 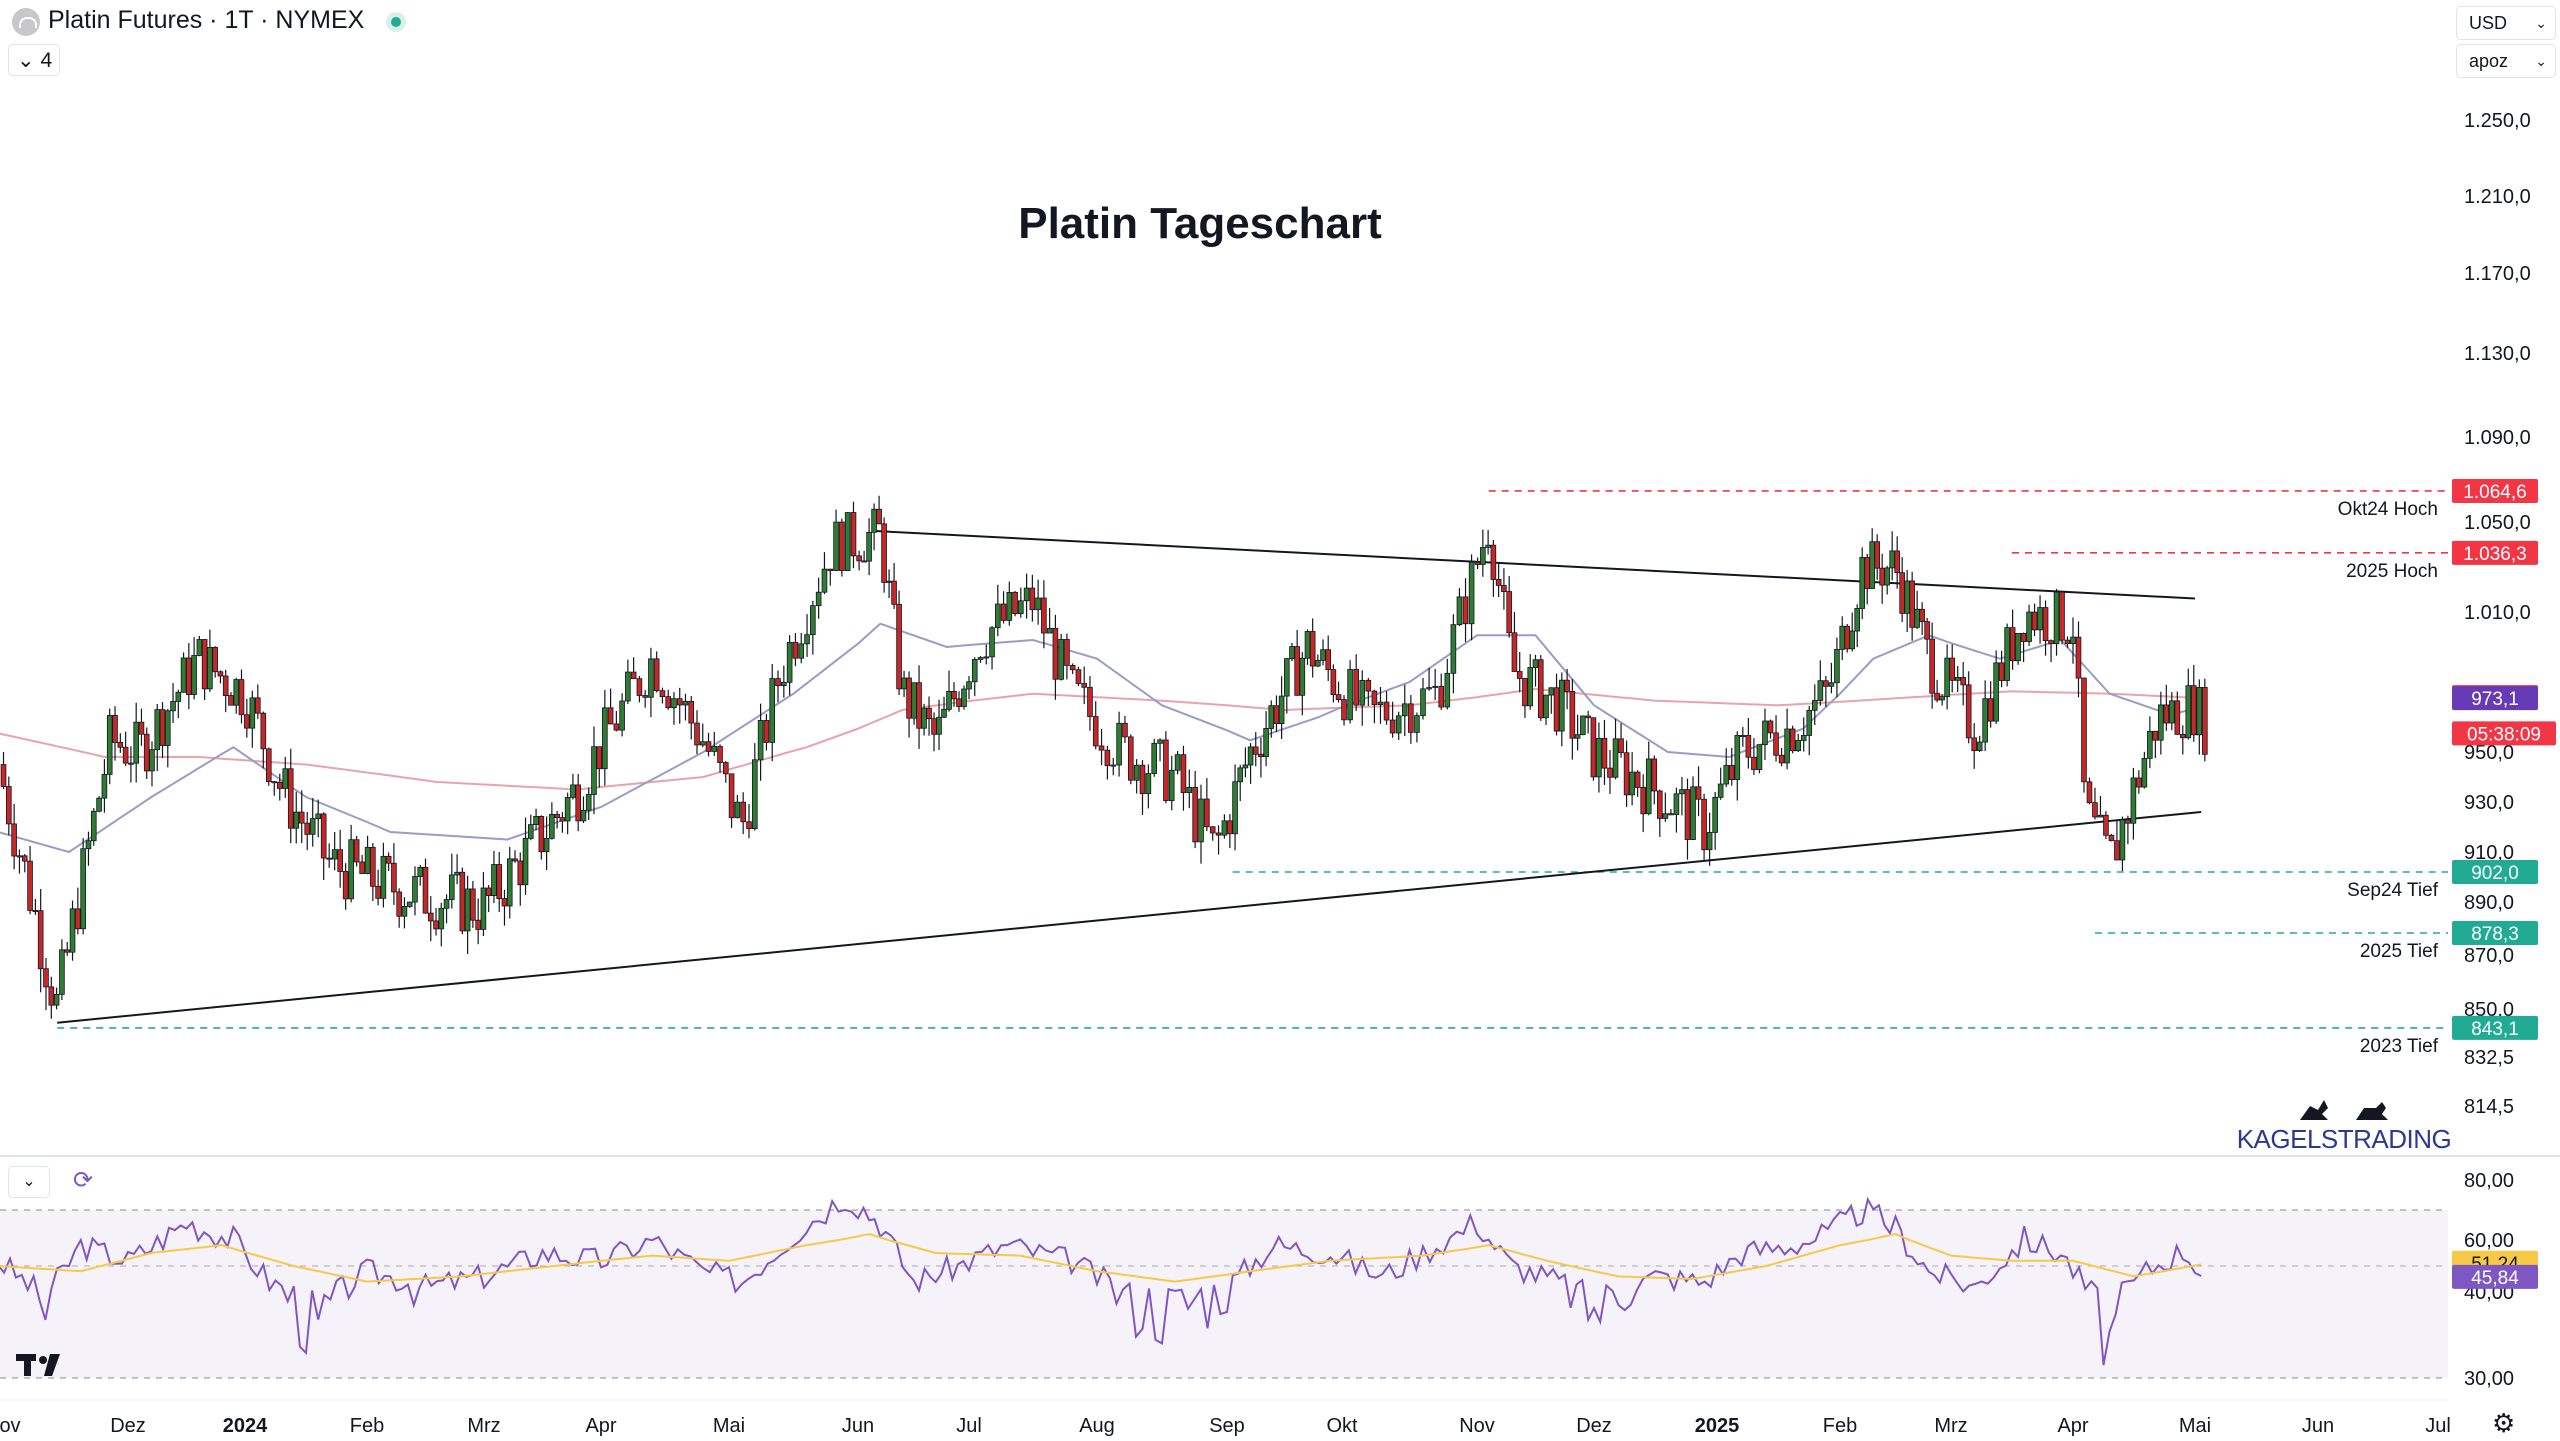 I want to click on symbol-title: Platin Futures · 1T · NYMEX, so click(x=206, y=20).